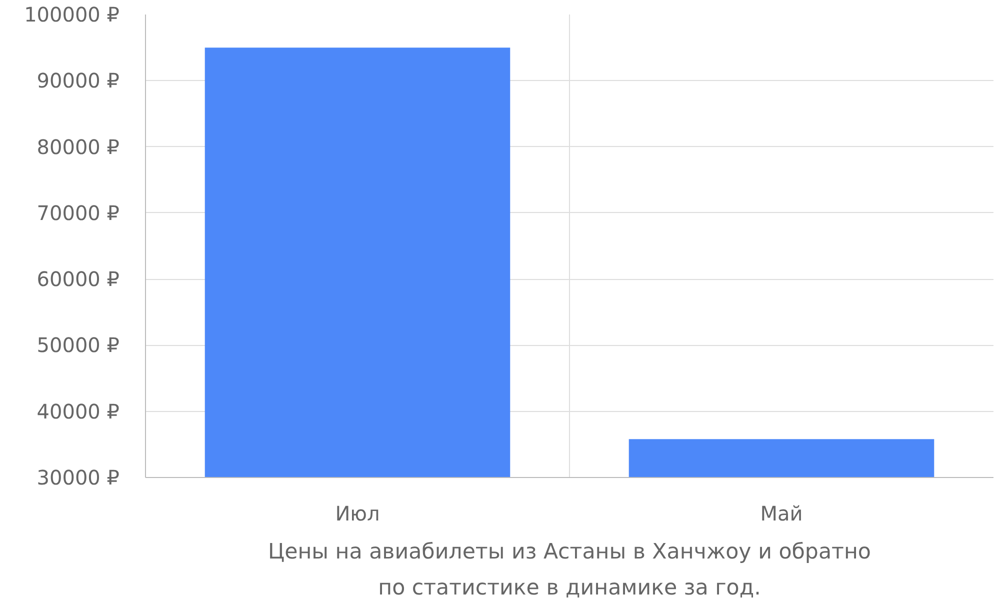 This screenshot has width=1000, height=600. What do you see at coordinates (78, 345) in the screenshot?
I see `y-tick-label: 50000 ₽` at bounding box center [78, 345].